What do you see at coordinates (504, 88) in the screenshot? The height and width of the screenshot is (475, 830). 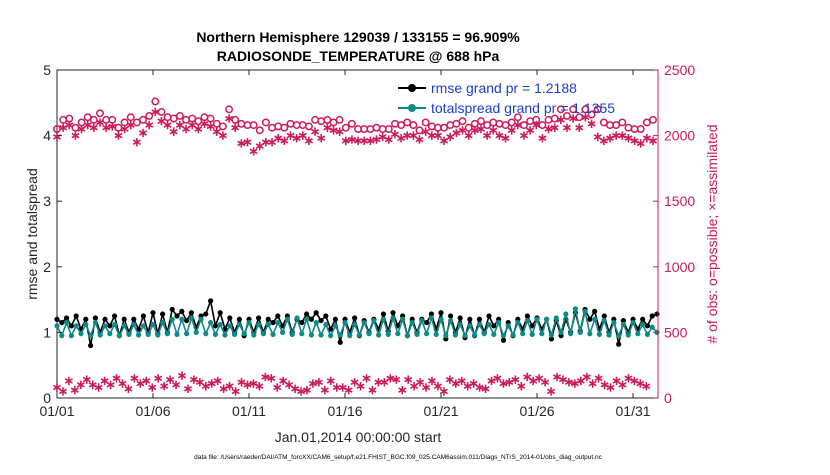 I see `legend-rmse-label: rmse grand pr = 1.2188` at bounding box center [504, 88].